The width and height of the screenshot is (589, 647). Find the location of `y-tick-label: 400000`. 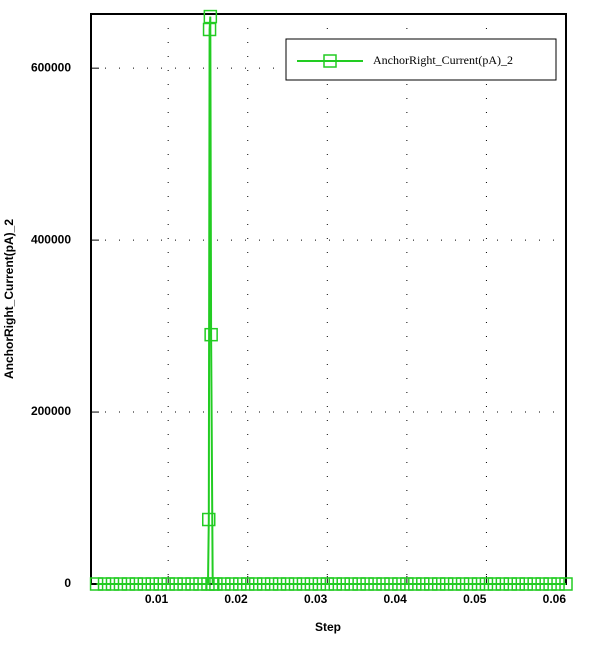

y-tick-label: 400000 is located at coordinates (51, 239).